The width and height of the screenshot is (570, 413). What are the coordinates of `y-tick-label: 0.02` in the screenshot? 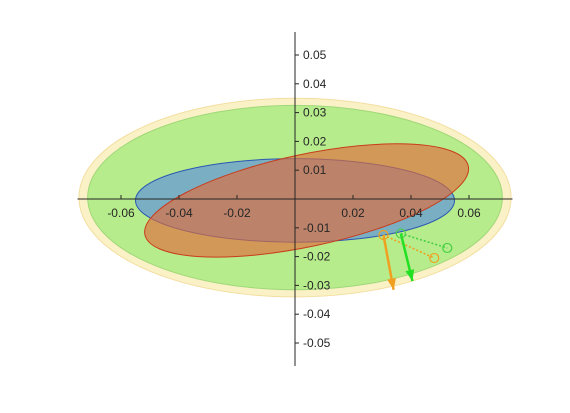 It's located at (315, 141).